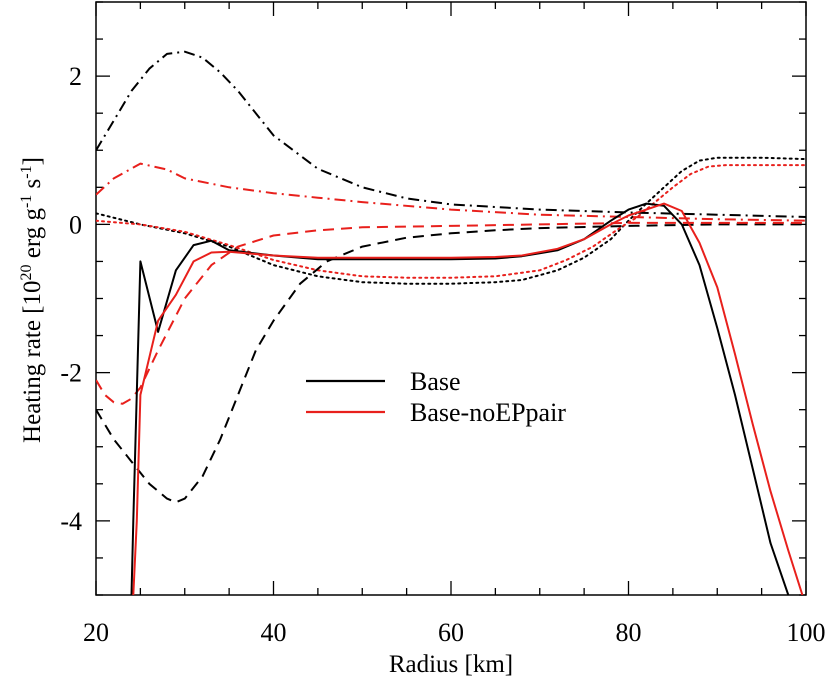 Image resolution: width=830 pixels, height=687 pixels. What do you see at coordinates (274, 632) in the screenshot?
I see `x-tick-label: 40` at bounding box center [274, 632].